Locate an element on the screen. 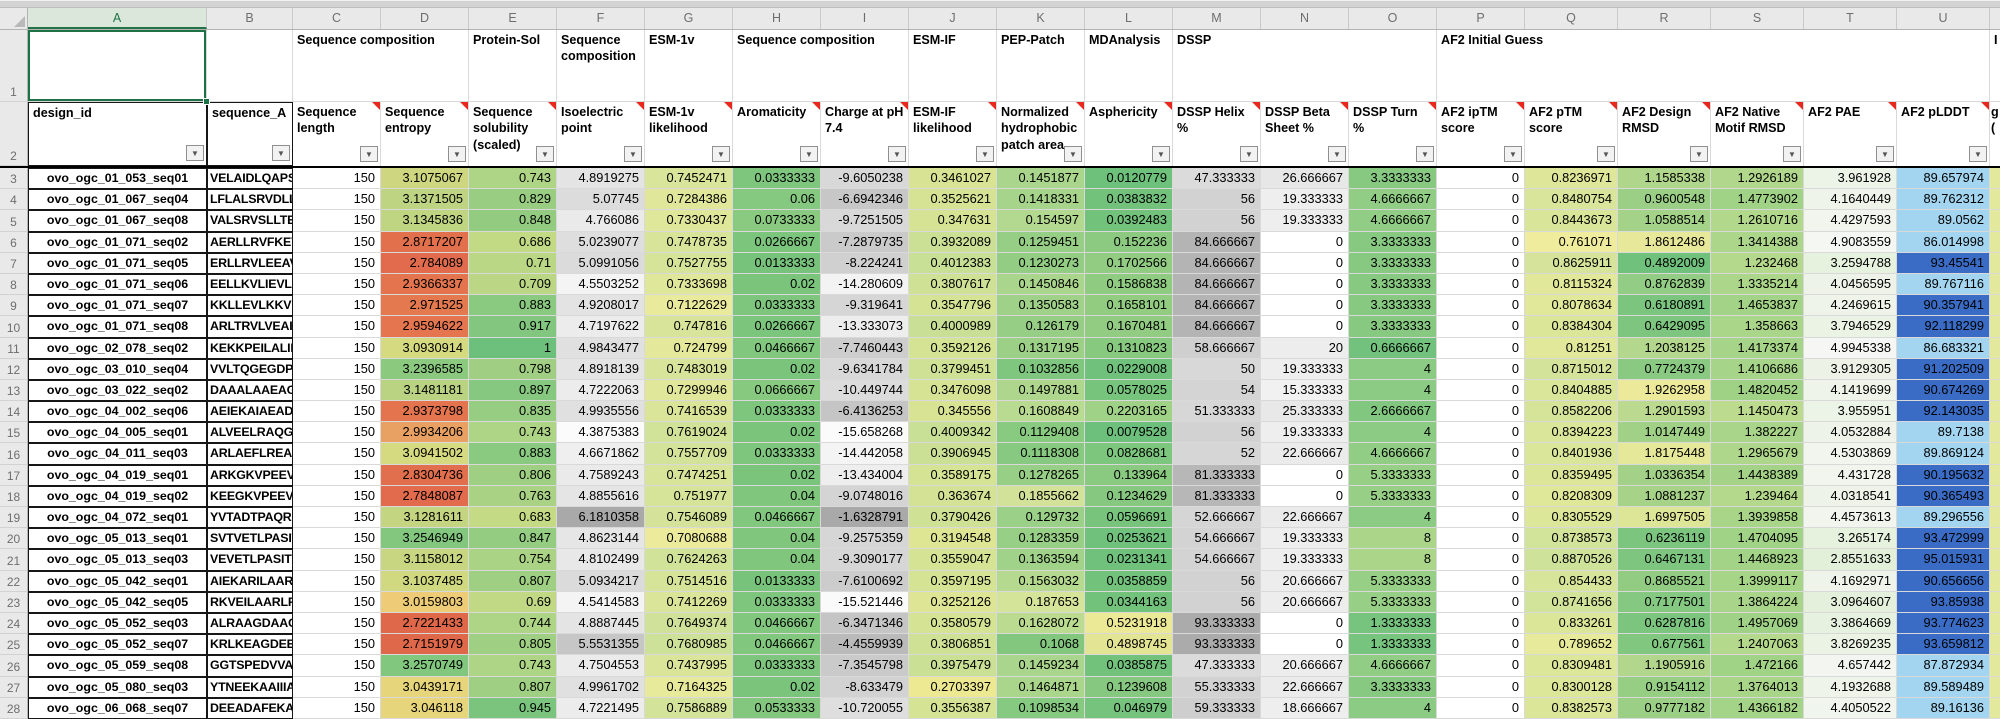 This screenshot has width=2000, height=719. cell-H3: 0.0333333 is located at coordinates (777, 179).